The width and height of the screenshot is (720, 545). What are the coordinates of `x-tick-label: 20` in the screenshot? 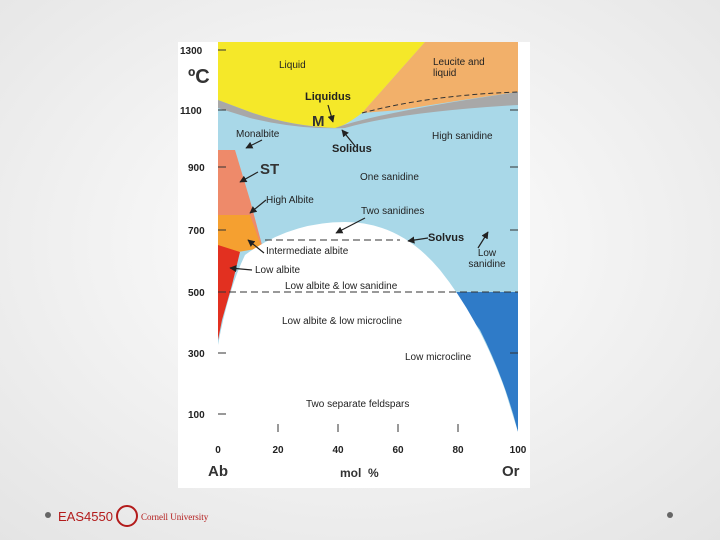 It's located at (278, 450).